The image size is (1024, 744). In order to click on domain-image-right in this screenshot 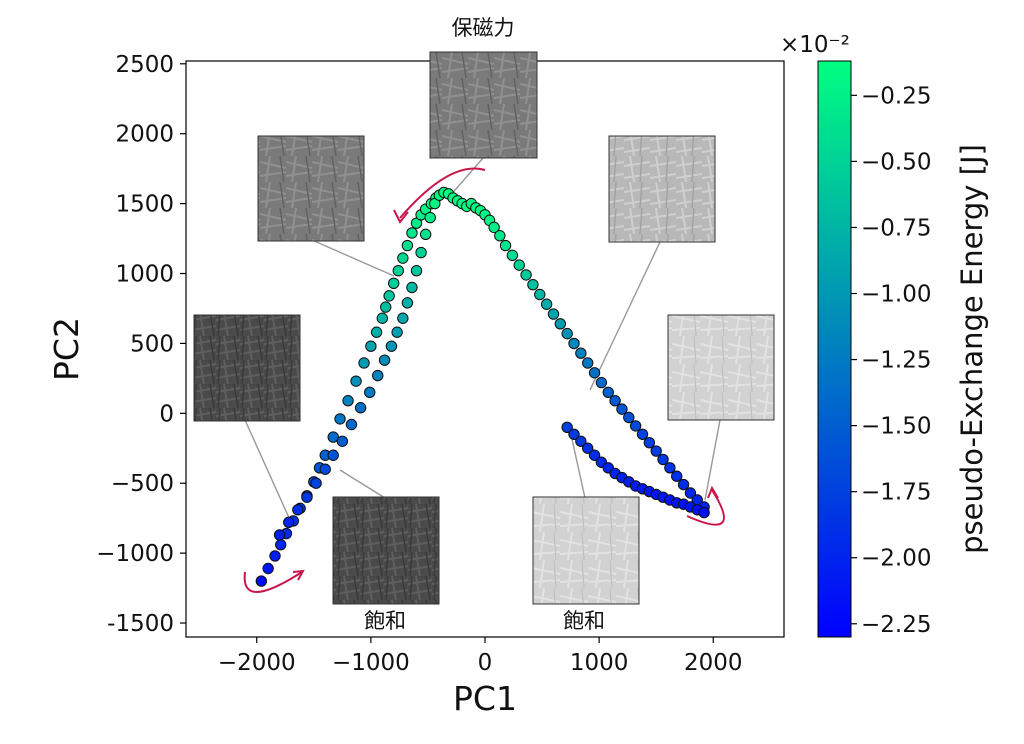, I will do `click(721, 367)`.